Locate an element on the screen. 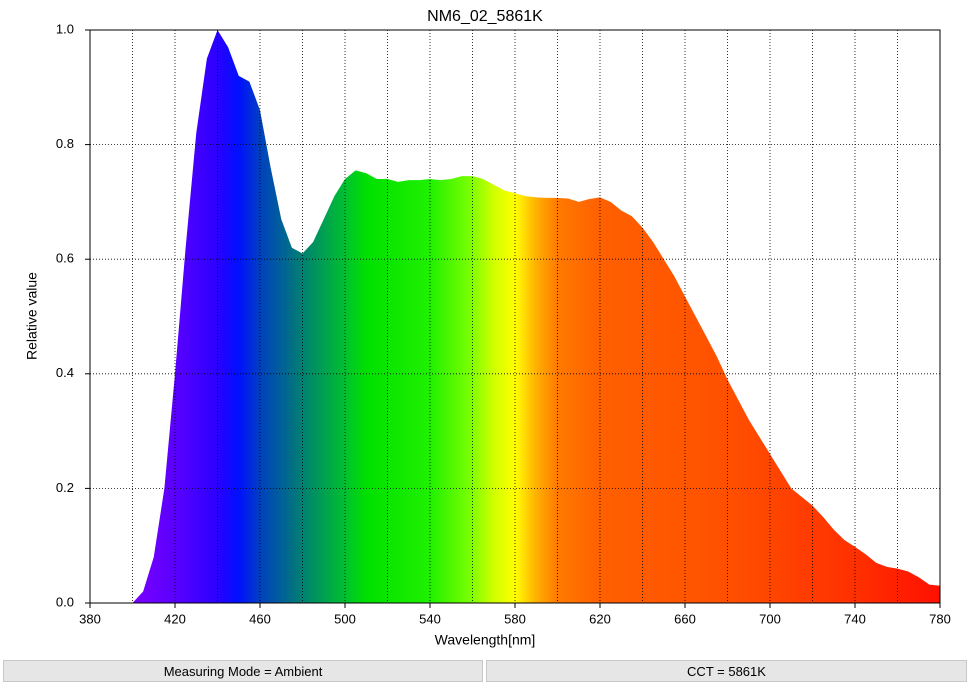  x-tick-label: 660 is located at coordinates (685, 618).